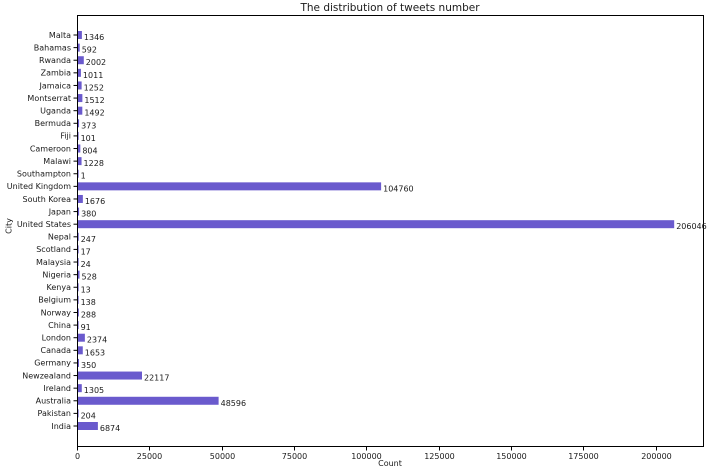  I want to click on y-tick-label-rwanda: Rwanda, so click(55, 60).